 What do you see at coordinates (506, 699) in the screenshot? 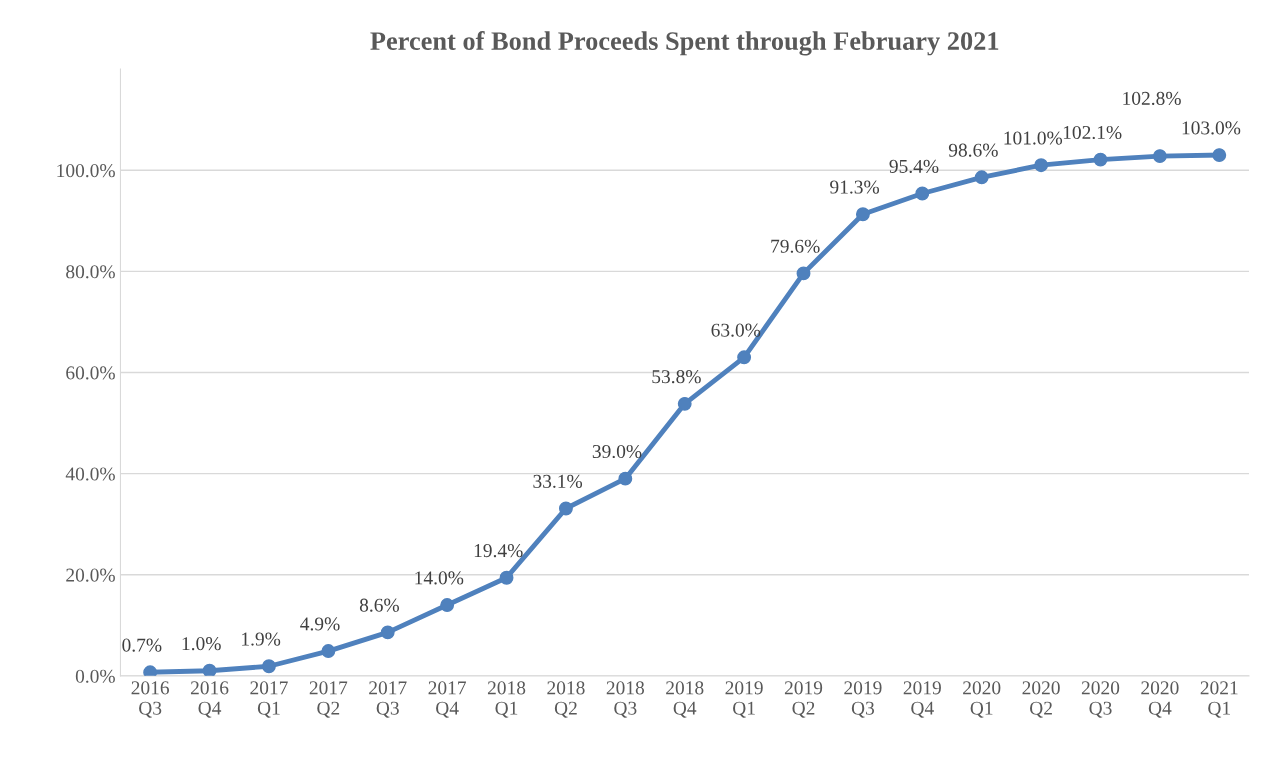
I see `x-tick-label: 2018 Q1` at bounding box center [506, 699].